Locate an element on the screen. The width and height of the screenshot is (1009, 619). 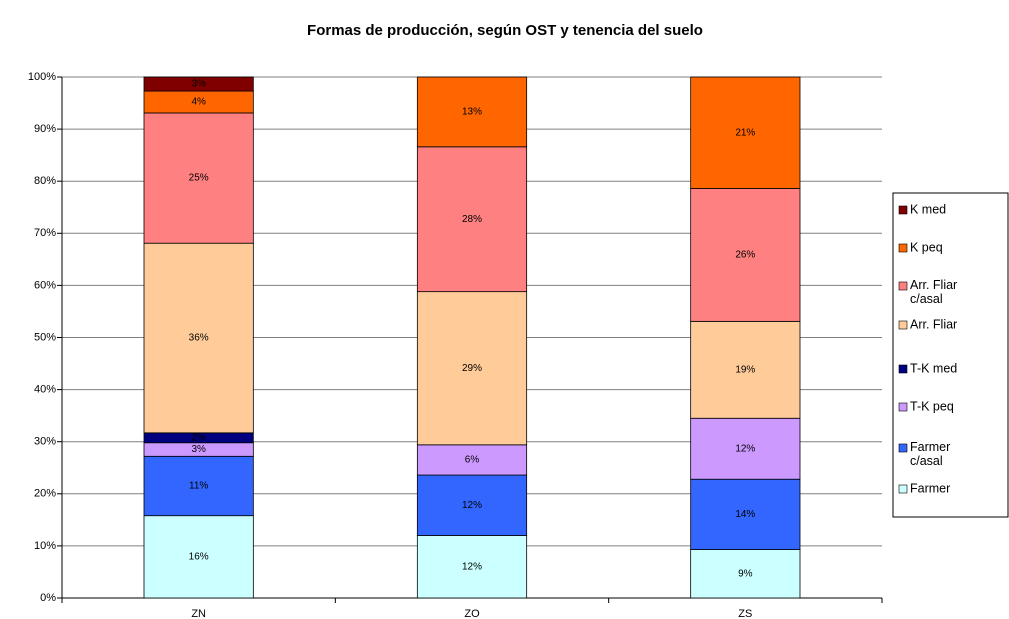
data-label: 29% is located at coordinates (472, 368).